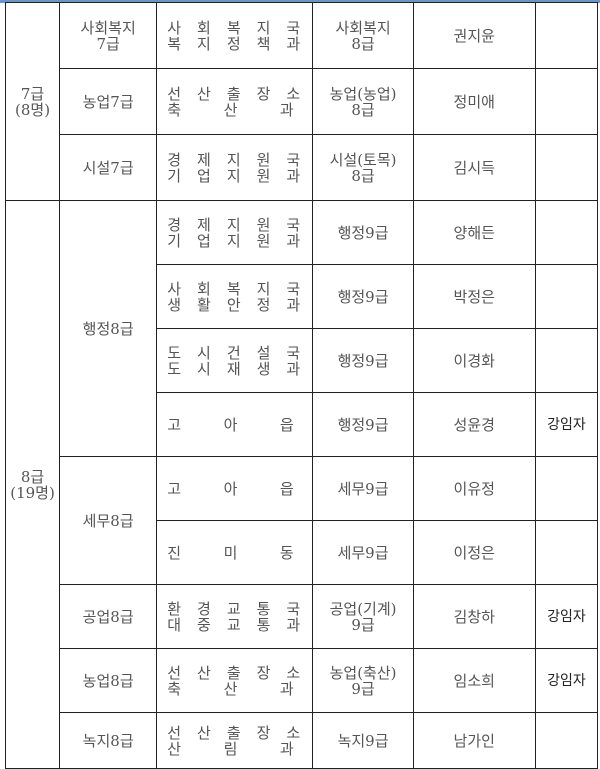 This screenshot has width=600, height=769. What do you see at coordinates (474, 360) in the screenshot?
I see `name-cell: 이경화` at bounding box center [474, 360].